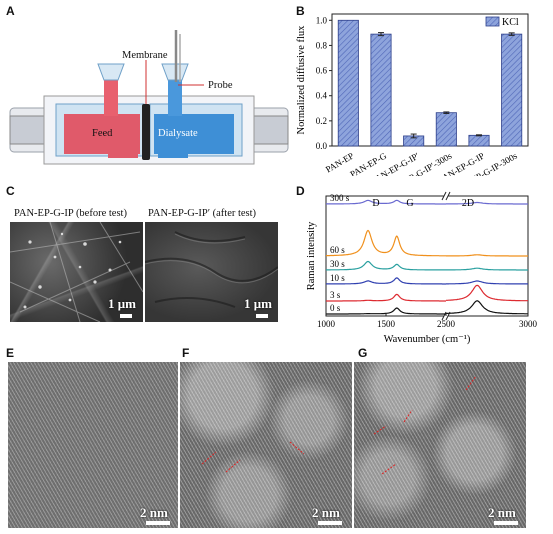  Describe the element at coordinates (154, 512) in the screenshot. I see `tem-e-scale-label: 2 nm` at that location.